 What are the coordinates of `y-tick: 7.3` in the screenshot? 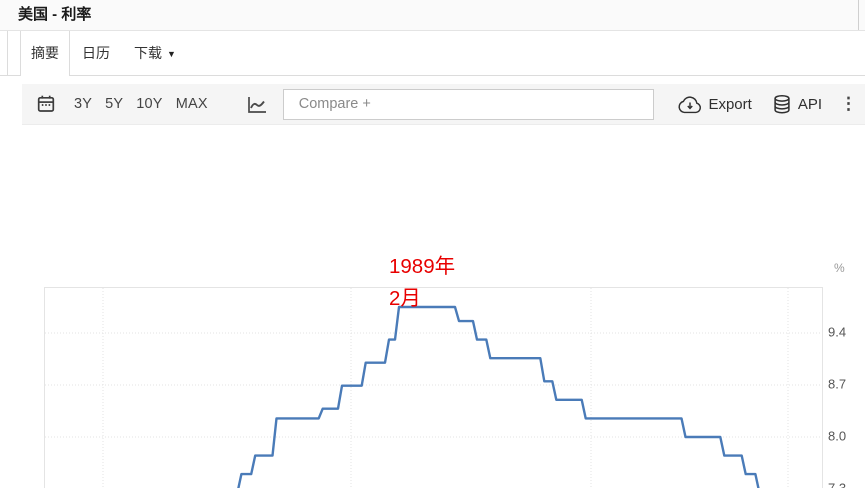 It's located at (837, 484).